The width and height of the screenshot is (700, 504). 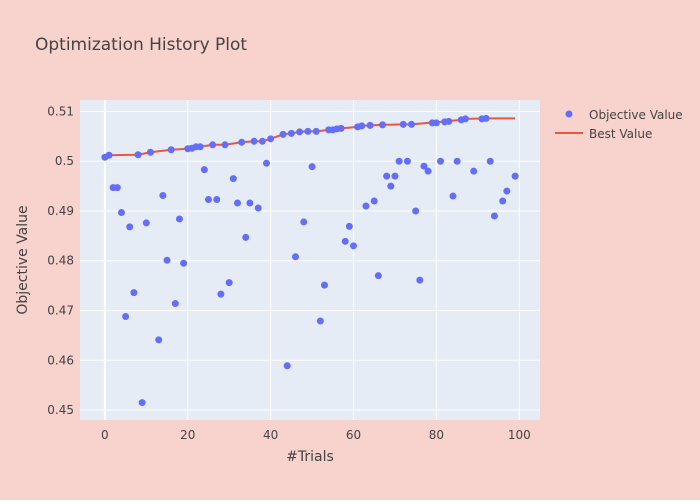 What do you see at coordinates (60, 111) in the screenshot?
I see `y-tick-label: 0.51` at bounding box center [60, 111].